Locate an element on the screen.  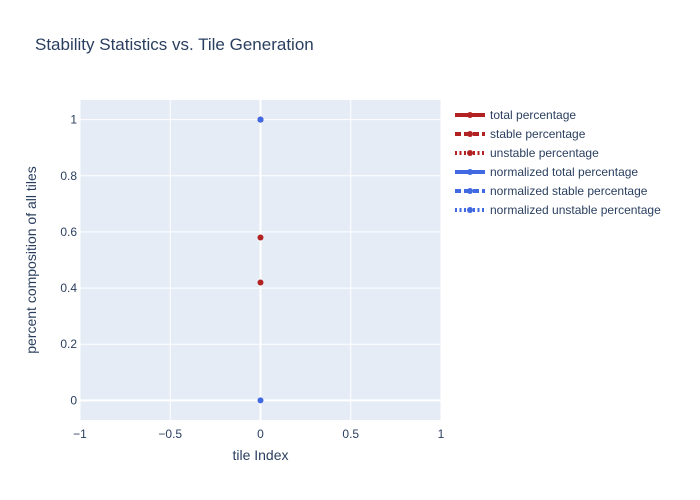
legend-item: stable percentage is located at coordinates (520, 134).